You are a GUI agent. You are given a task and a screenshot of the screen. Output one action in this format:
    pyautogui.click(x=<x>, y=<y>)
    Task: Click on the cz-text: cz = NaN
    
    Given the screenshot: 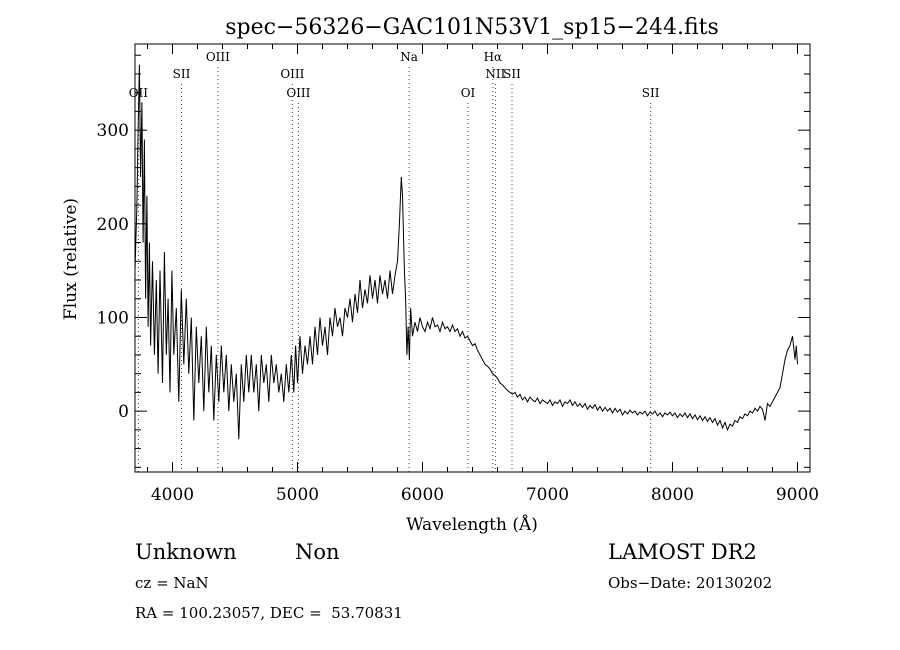 What is the action you would take?
    pyautogui.click(x=172, y=583)
    